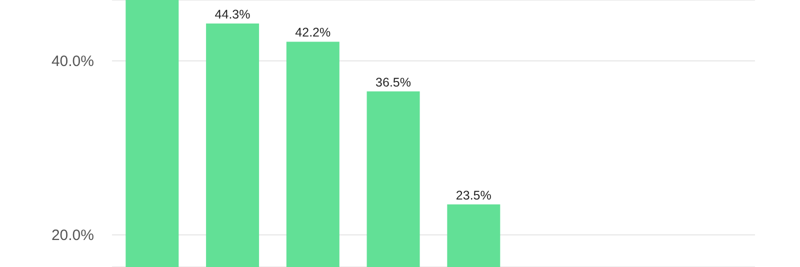 This screenshot has height=267, width=800. Describe the element at coordinates (313, 33) in the screenshot. I see `data-label: 42.2%` at that location.